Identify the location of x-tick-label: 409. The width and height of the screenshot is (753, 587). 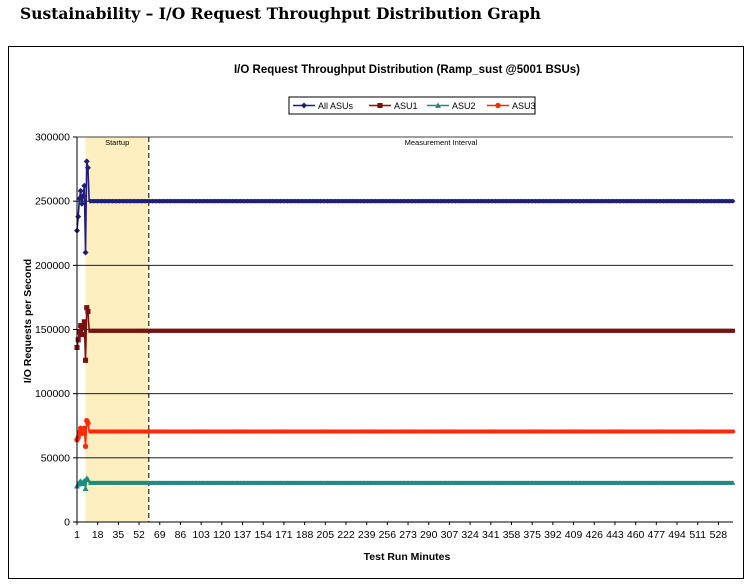
(574, 535).